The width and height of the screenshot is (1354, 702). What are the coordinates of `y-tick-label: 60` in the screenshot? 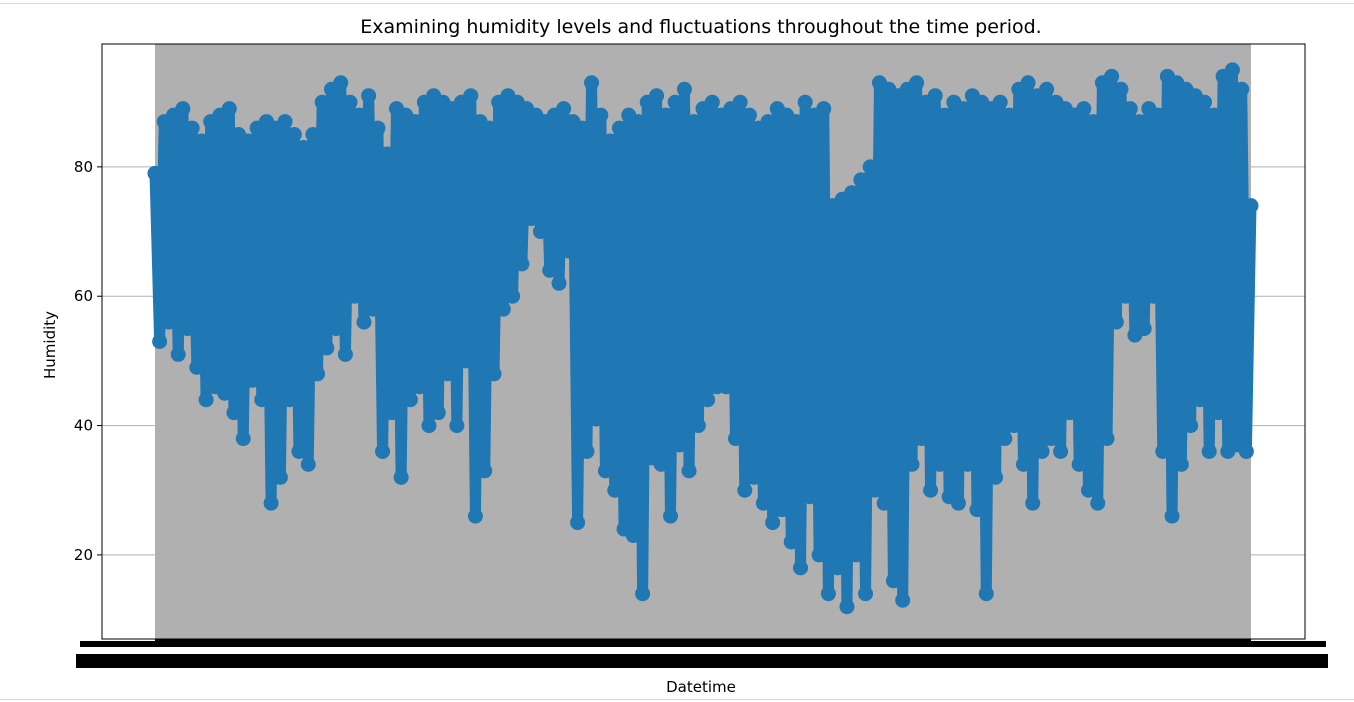 It's located at (83, 296).